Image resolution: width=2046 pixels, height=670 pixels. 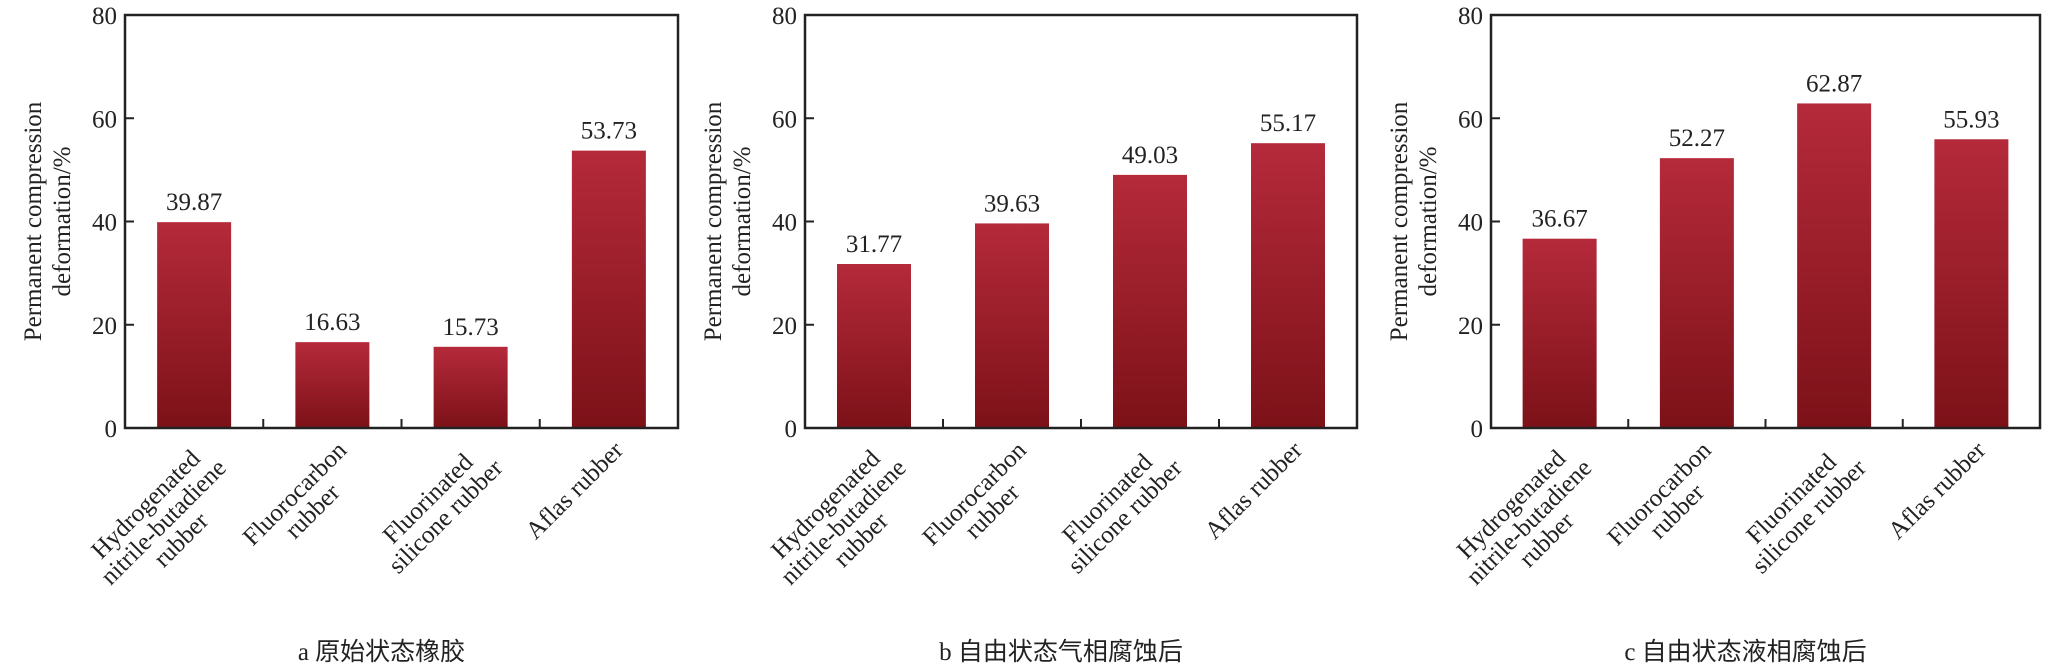 I want to click on data-label: 62.87, so click(x=1834, y=83).